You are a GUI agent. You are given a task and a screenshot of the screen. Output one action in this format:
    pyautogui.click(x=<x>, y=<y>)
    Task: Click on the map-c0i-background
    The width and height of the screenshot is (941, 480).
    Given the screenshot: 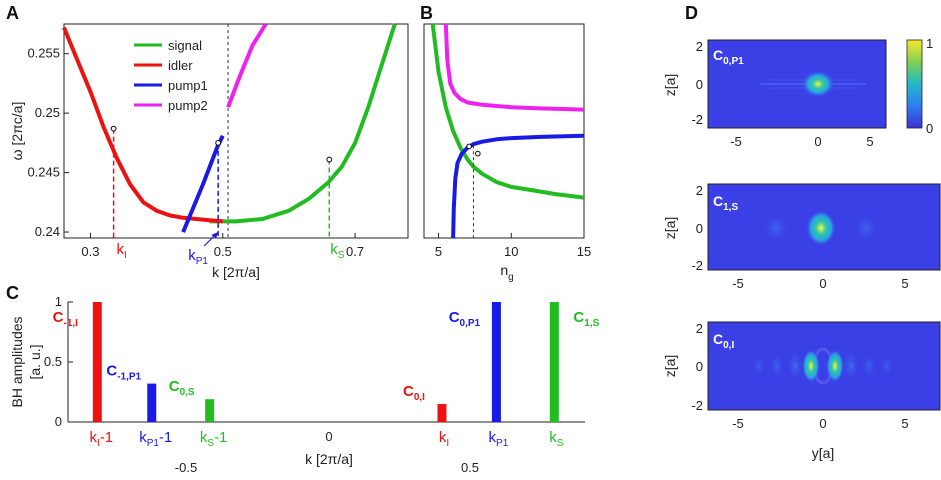 What is the action you would take?
    pyautogui.click(x=824, y=366)
    